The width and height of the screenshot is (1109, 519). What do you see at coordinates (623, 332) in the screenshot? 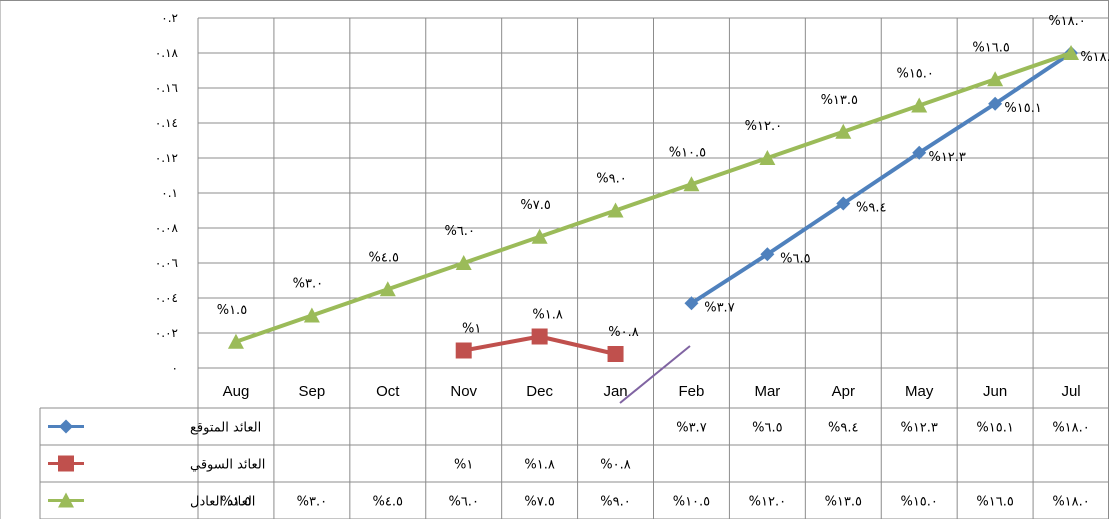
I see `data-label: %٠.٨` at bounding box center [623, 332].